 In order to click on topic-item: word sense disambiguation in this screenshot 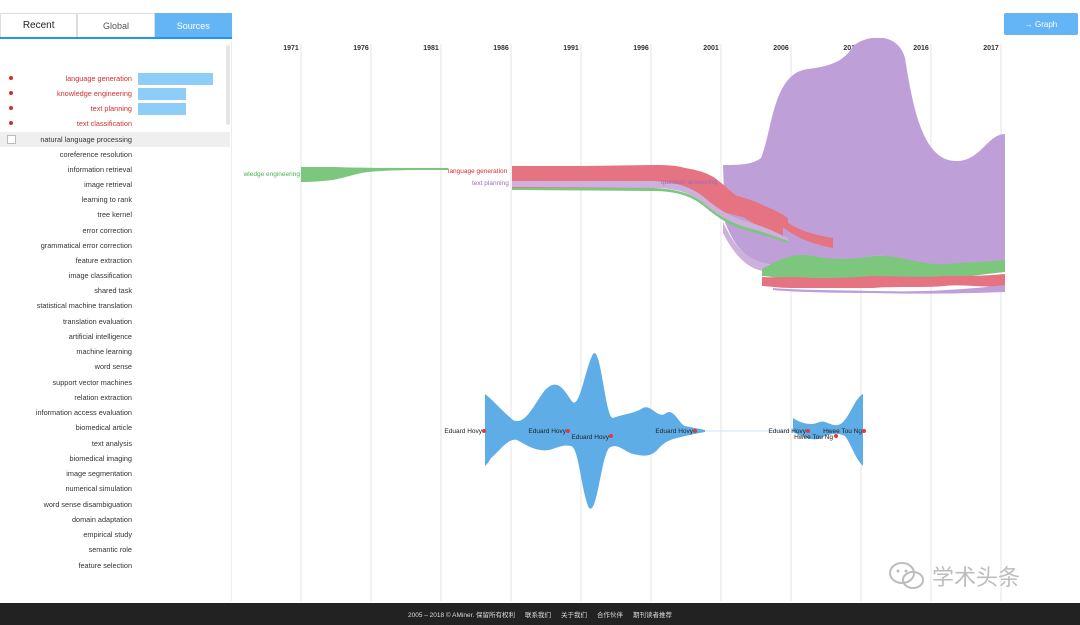, I will do `click(115, 504)`.